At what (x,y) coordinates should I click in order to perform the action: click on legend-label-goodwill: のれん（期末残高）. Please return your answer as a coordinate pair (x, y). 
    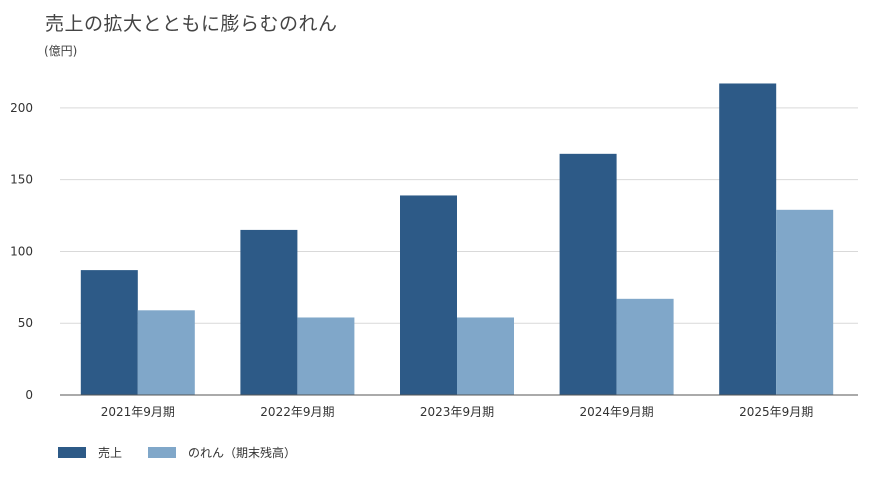
    Looking at the image, I should click on (242, 453).